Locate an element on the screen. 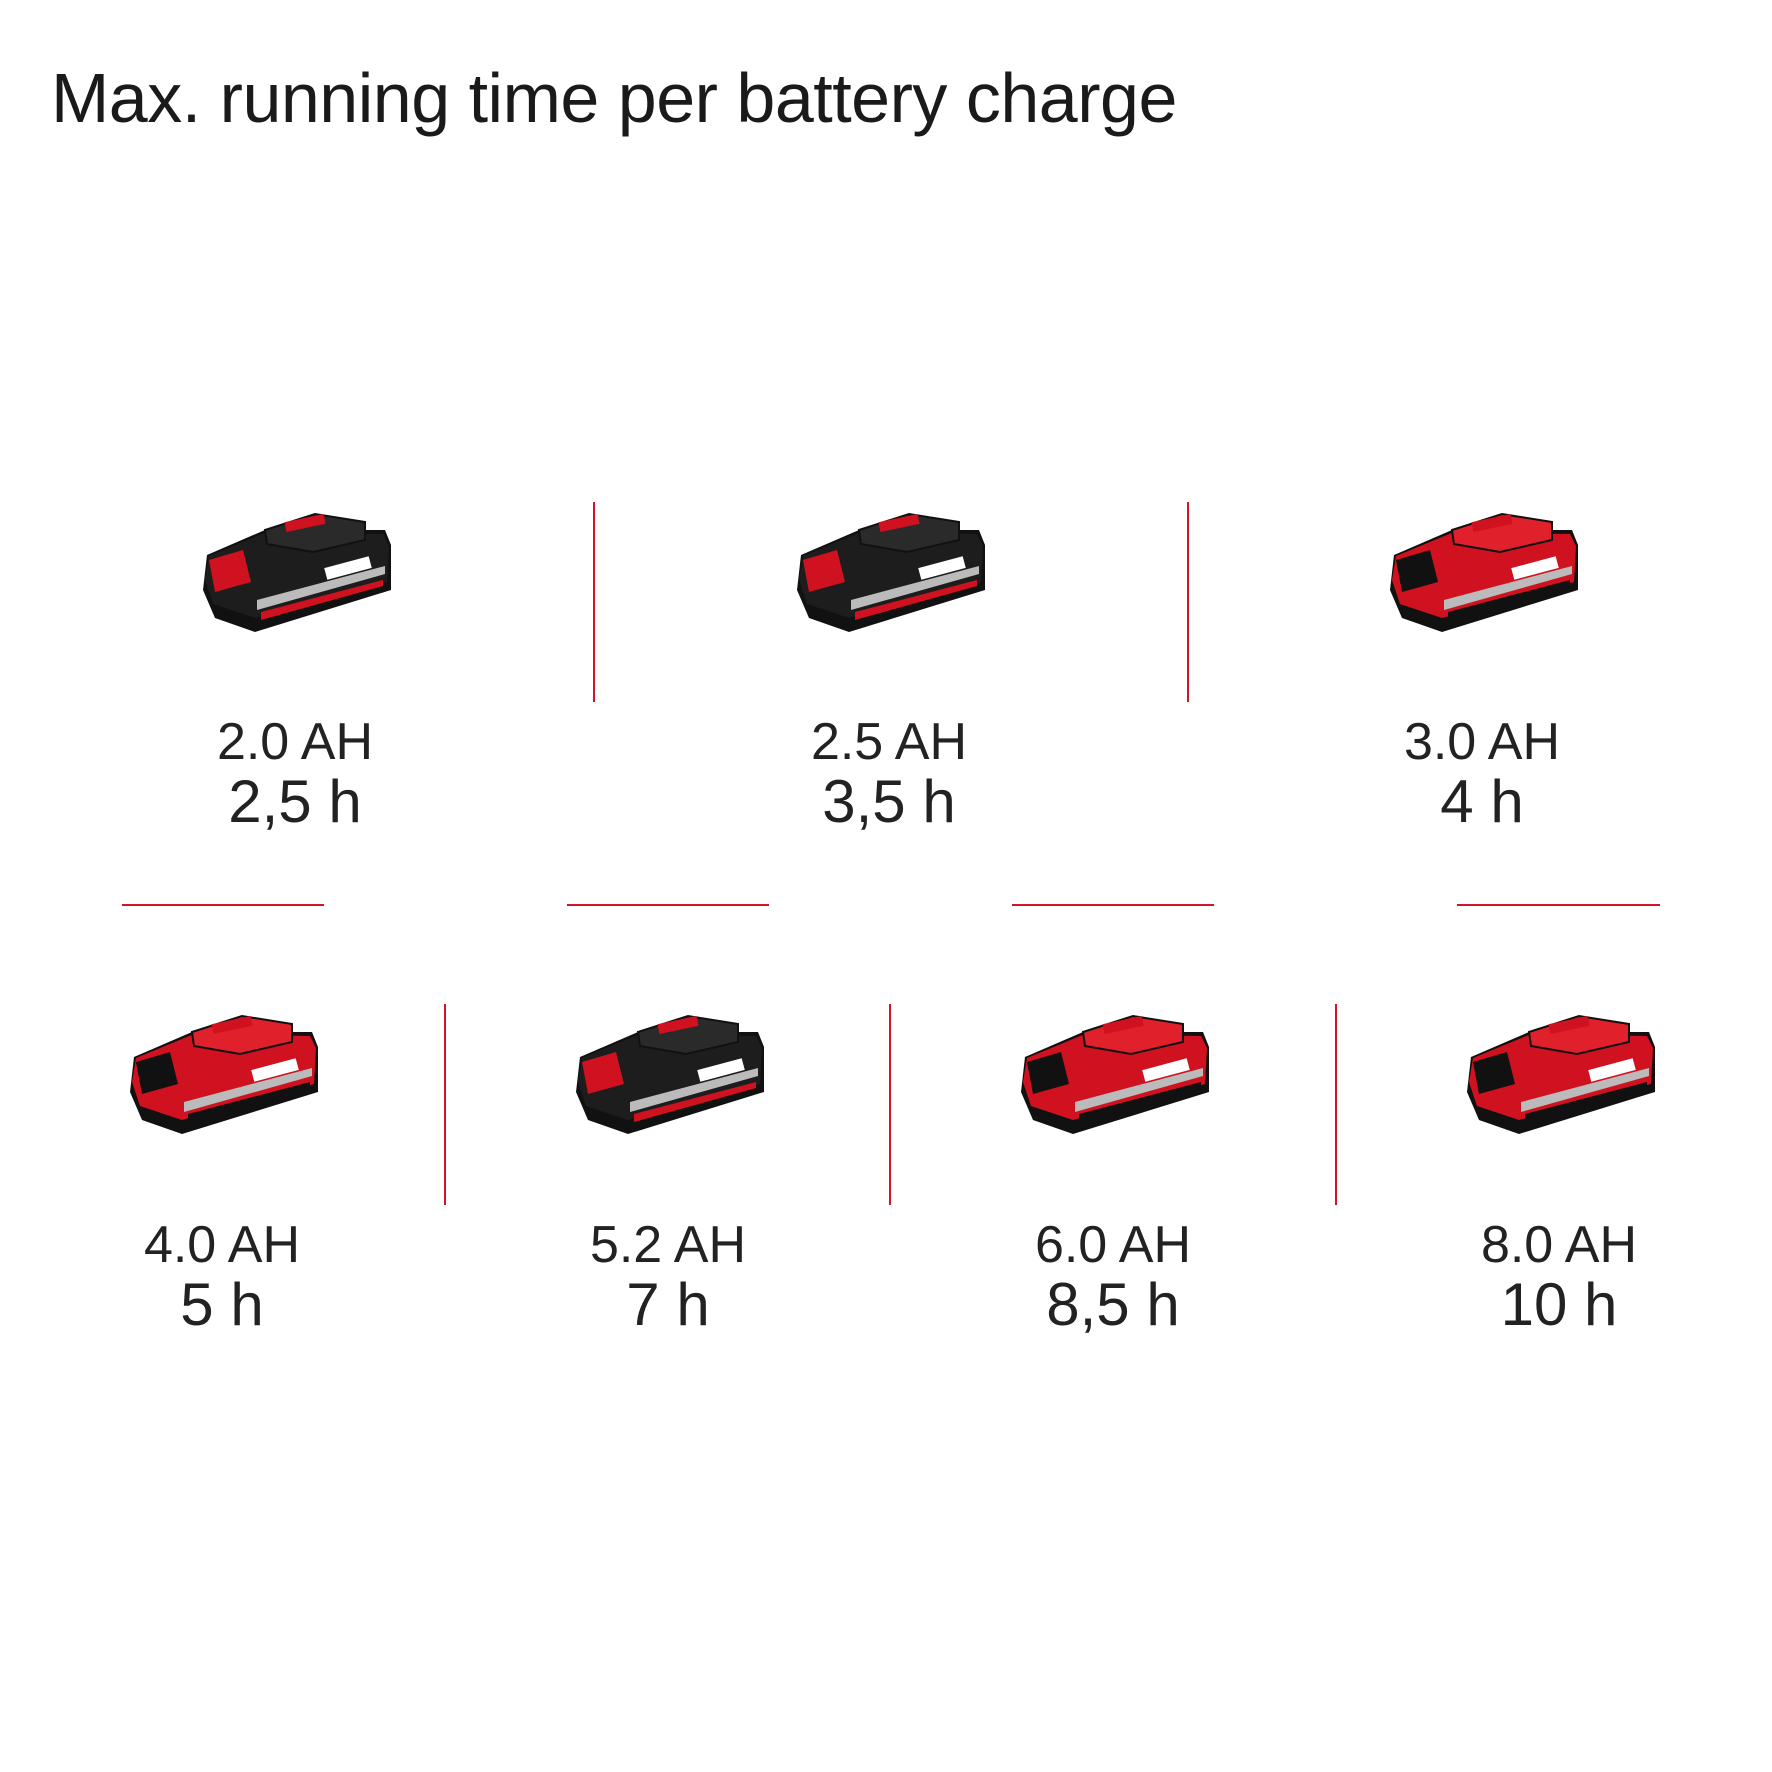 Image resolution: width=1772 pixels, height=1772 pixels. running-time: 10 h is located at coordinates (1559, 1304).